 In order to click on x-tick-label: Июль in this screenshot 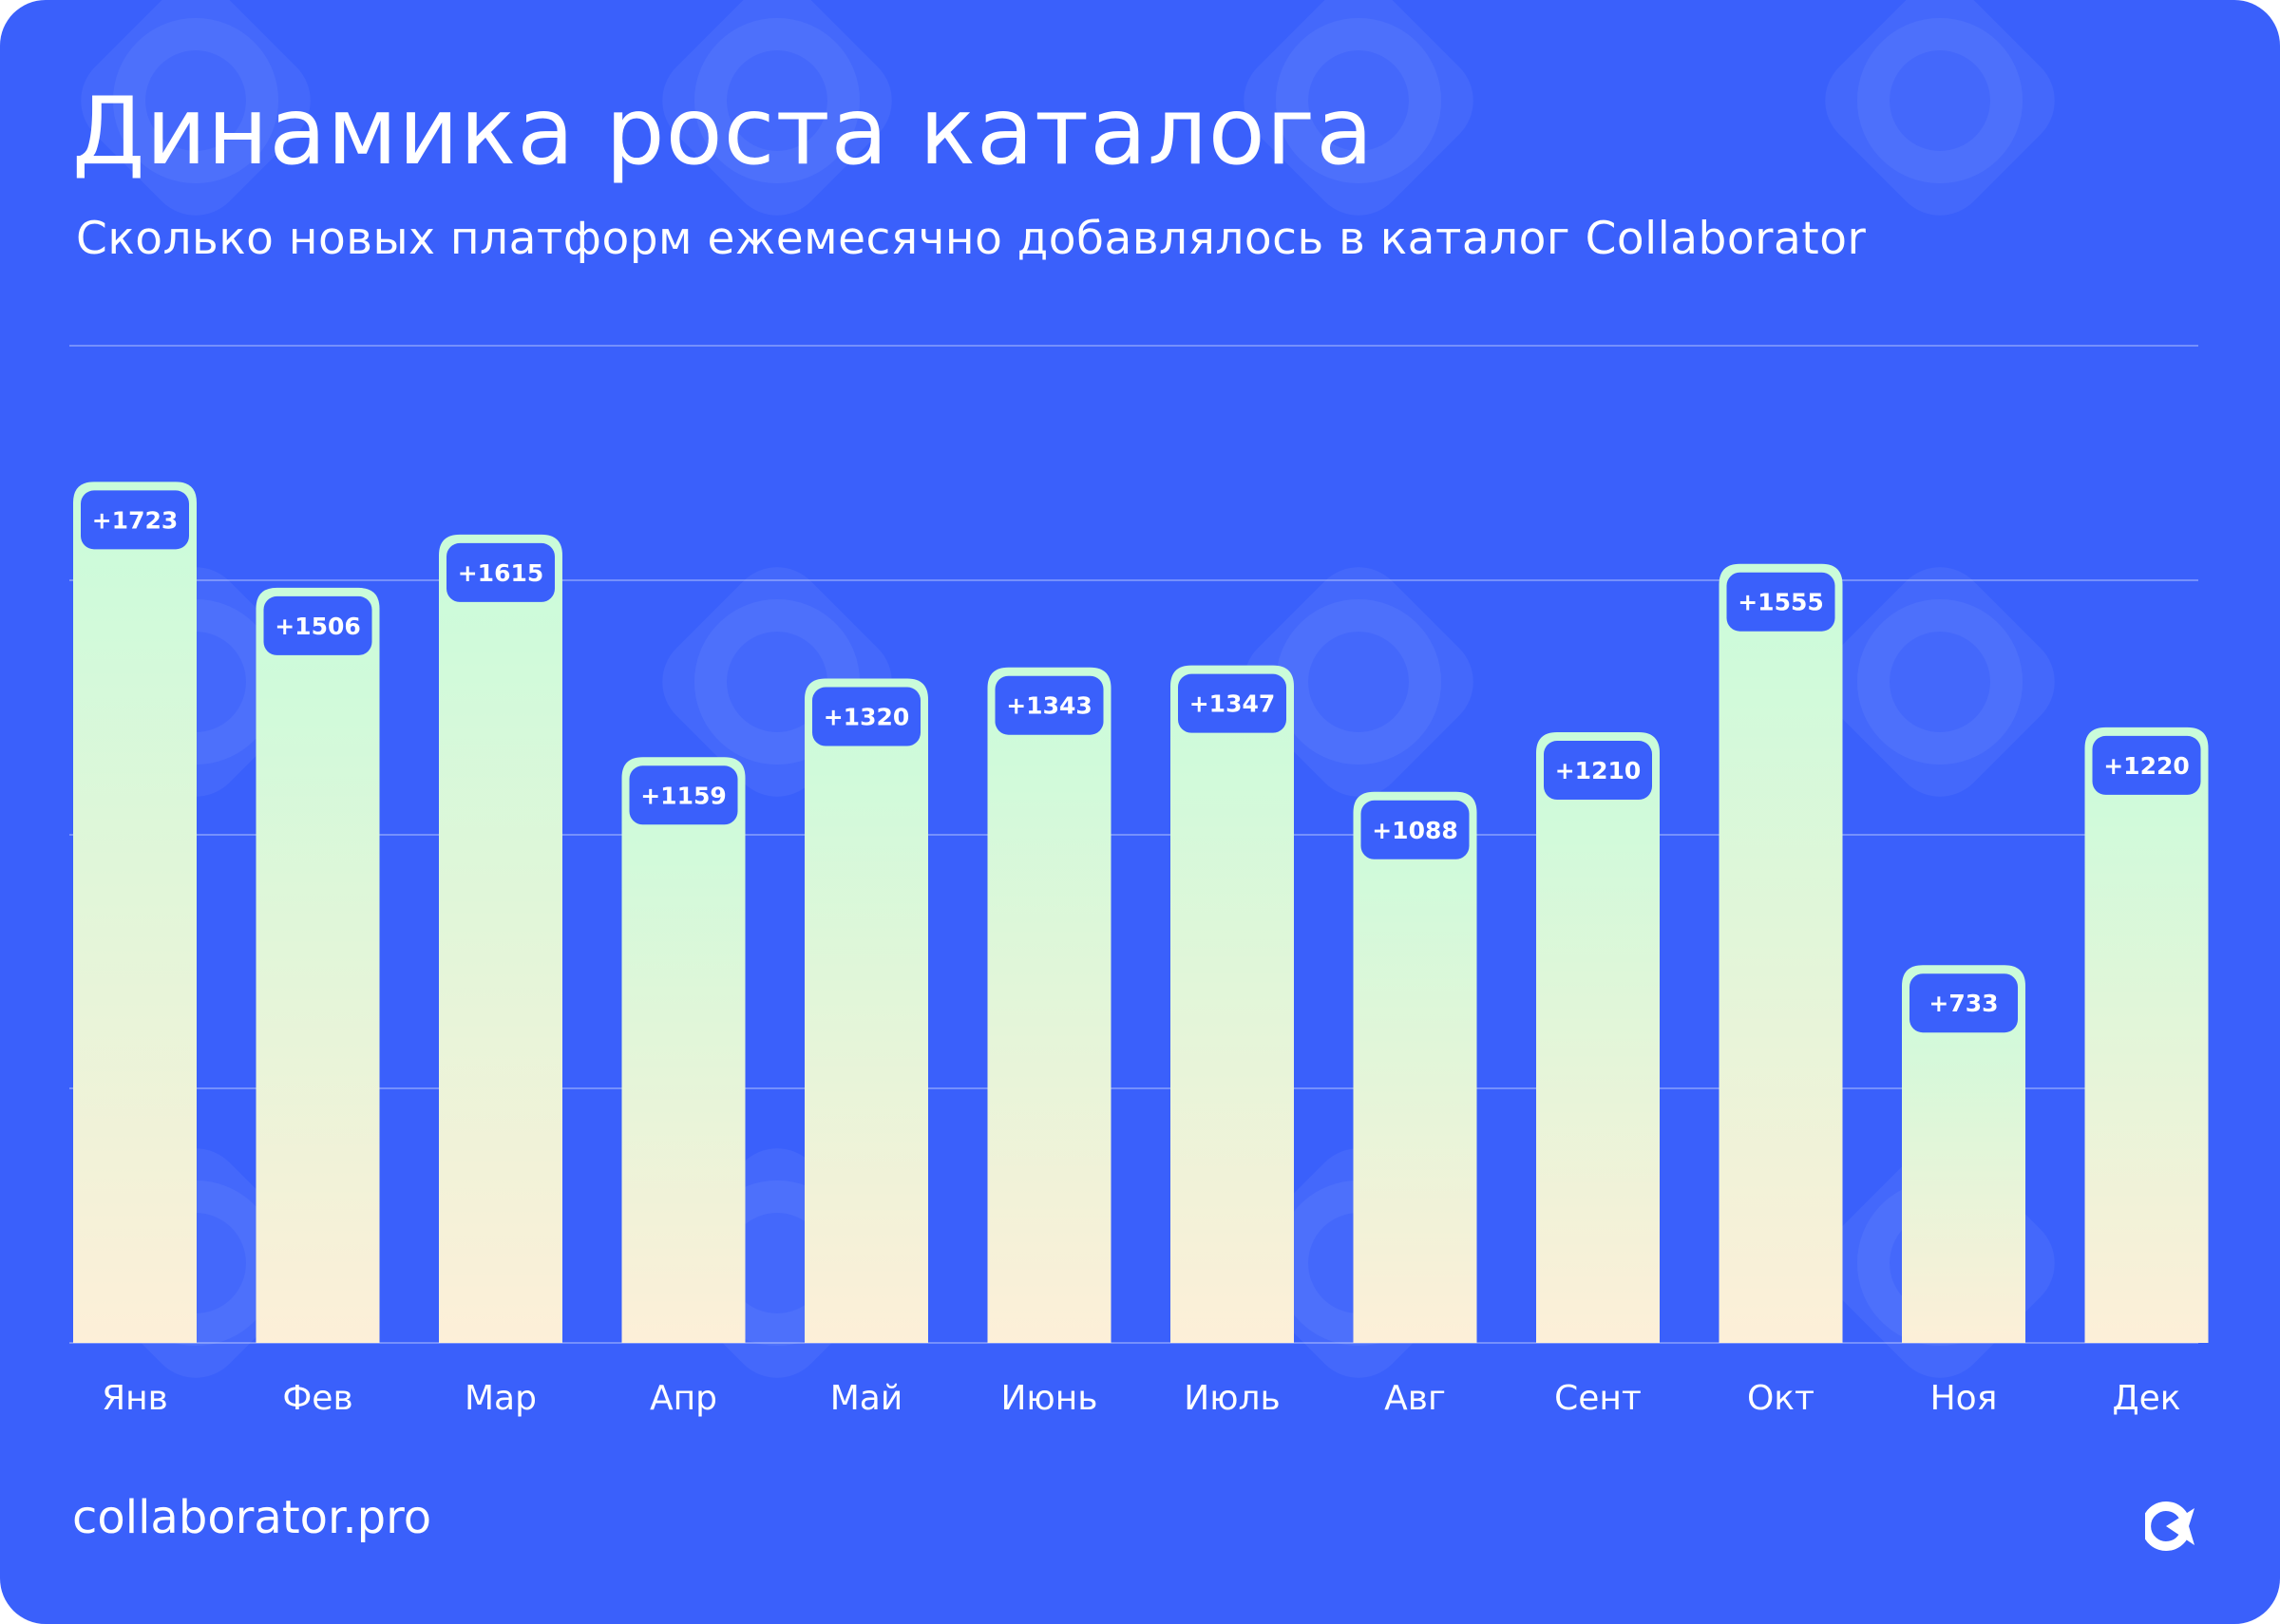, I will do `click(1232, 1398)`.